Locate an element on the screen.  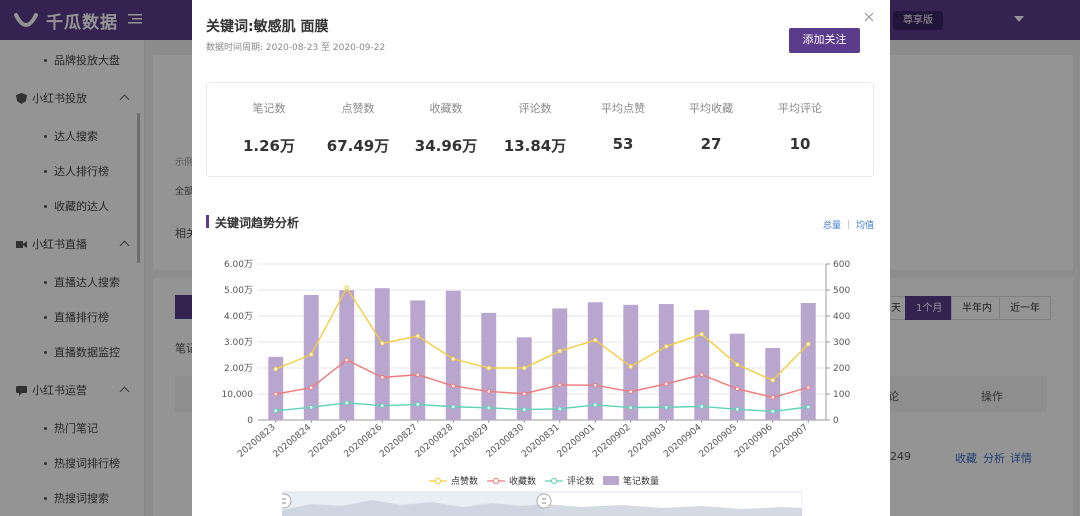
sidebar-item-hot-keyword-search: 热搜词搜索 is located at coordinates (76, 498).